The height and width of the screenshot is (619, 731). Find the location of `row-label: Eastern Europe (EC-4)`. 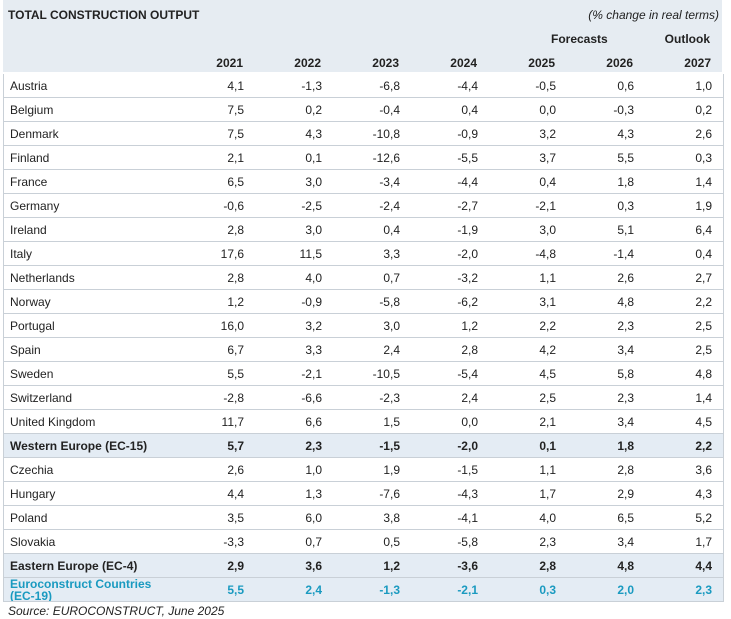

row-label: Eastern Europe (EC-4) is located at coordinates (74, 565).